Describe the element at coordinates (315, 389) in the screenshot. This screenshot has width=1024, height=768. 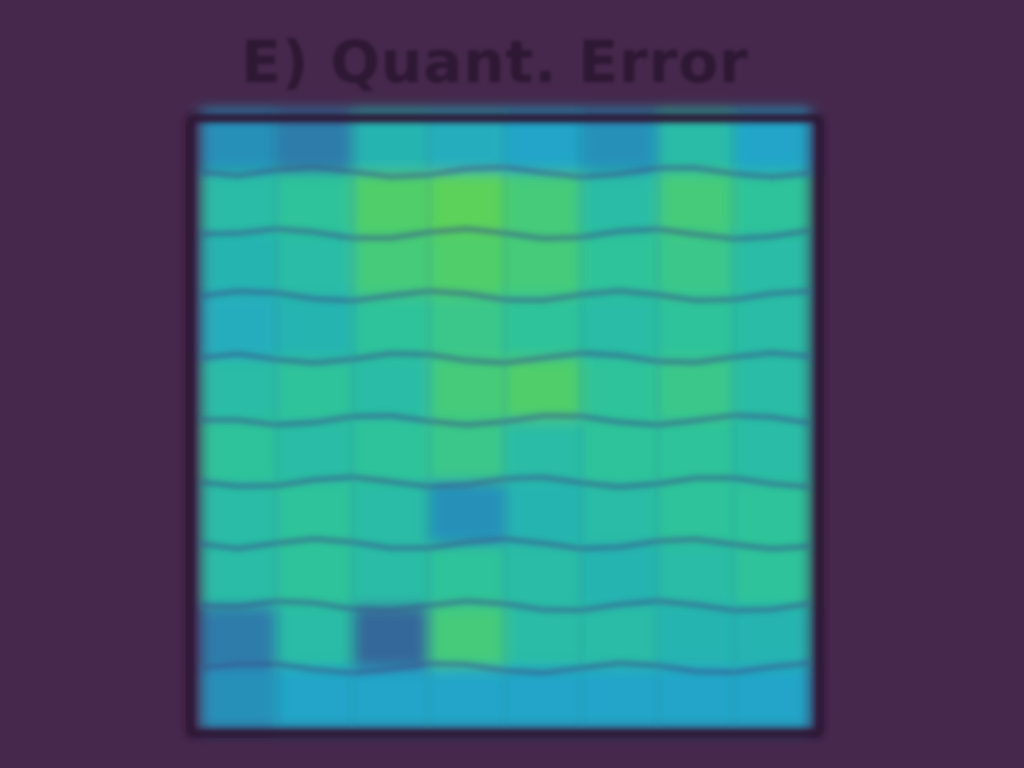
I see `heatmap-cell-r4-c1` at that location.